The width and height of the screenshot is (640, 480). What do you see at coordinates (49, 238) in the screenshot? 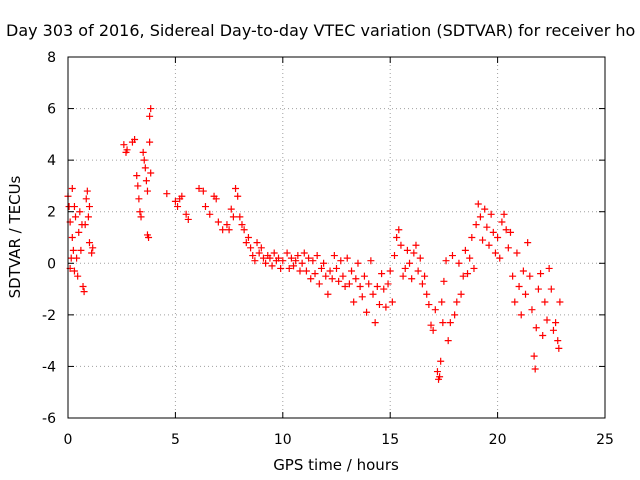
I see `y-tick-labels: -6 -4 -2 0 2 4 6 8` at bounding box center [49, 238].